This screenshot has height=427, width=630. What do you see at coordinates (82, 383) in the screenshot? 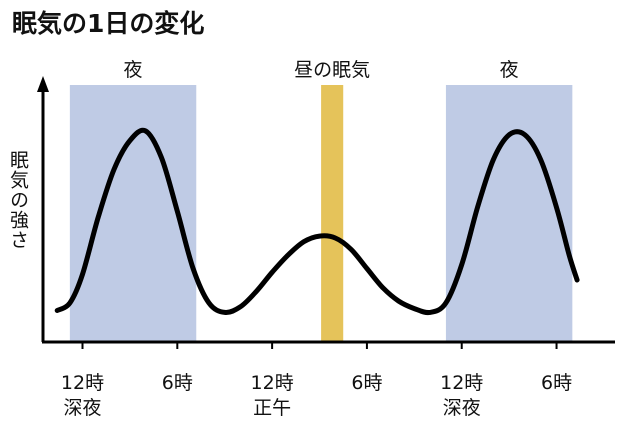
I see `x-tick-label-0-0: 12時` at bounding box center [82, 383].